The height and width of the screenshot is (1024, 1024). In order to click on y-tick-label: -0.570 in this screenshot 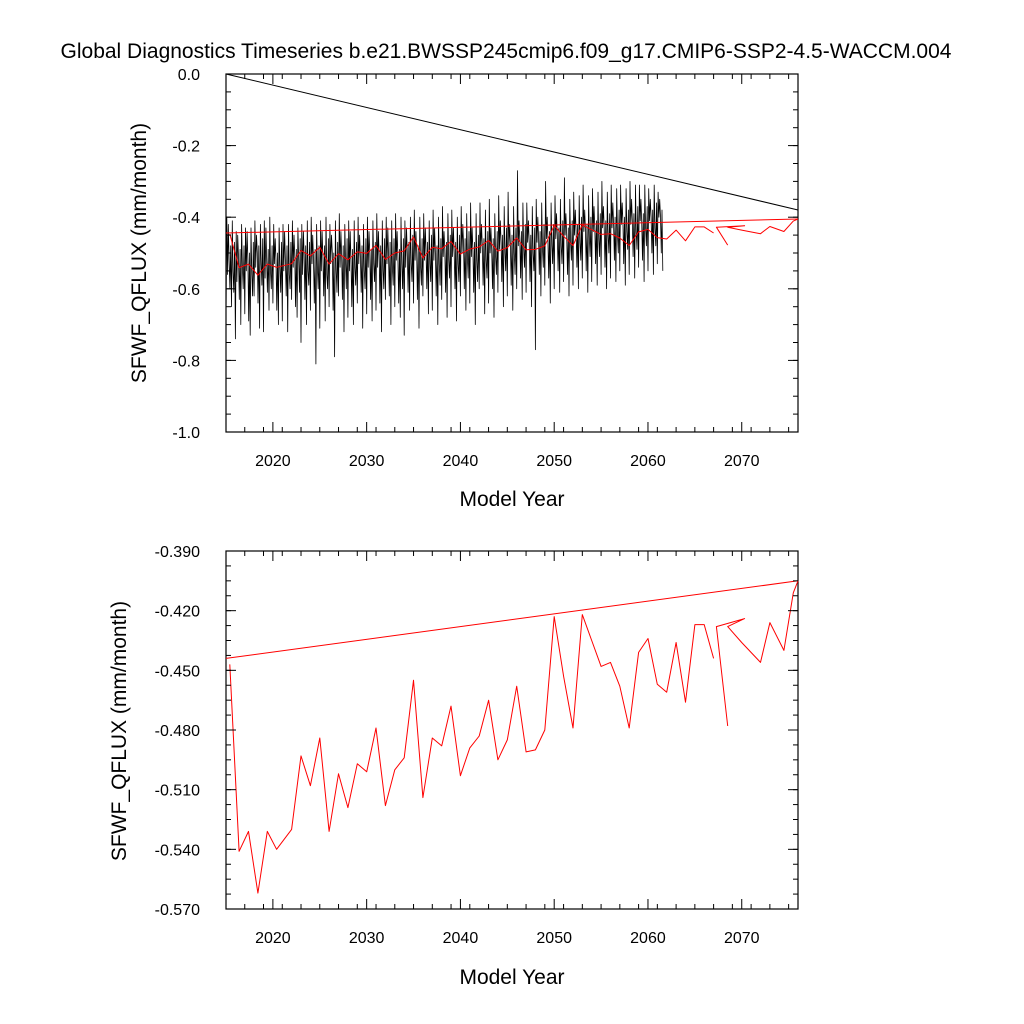, I will do `click(177, 910)`.